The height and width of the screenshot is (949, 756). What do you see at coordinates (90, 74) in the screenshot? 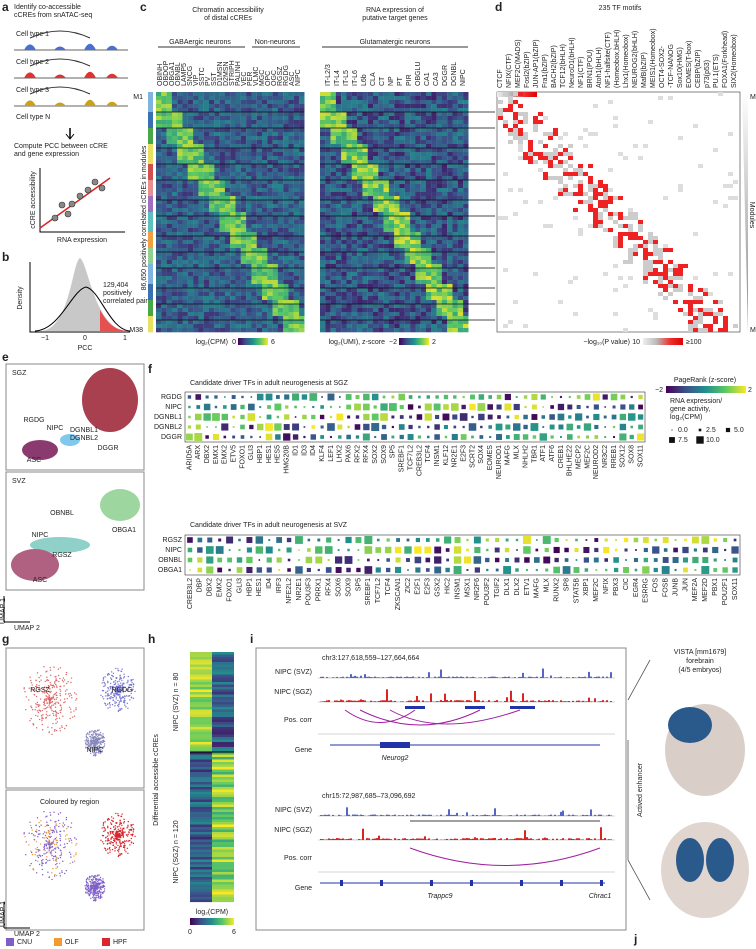
I see `shape` at bounding box center [90, 74].